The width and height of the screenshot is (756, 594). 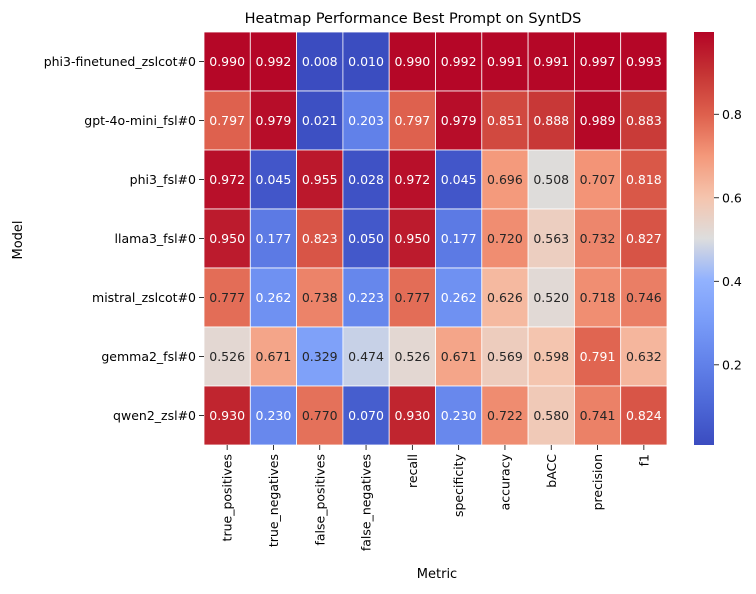 I want to click on cell-value-label: 0.626, so click(x=505, y=297).